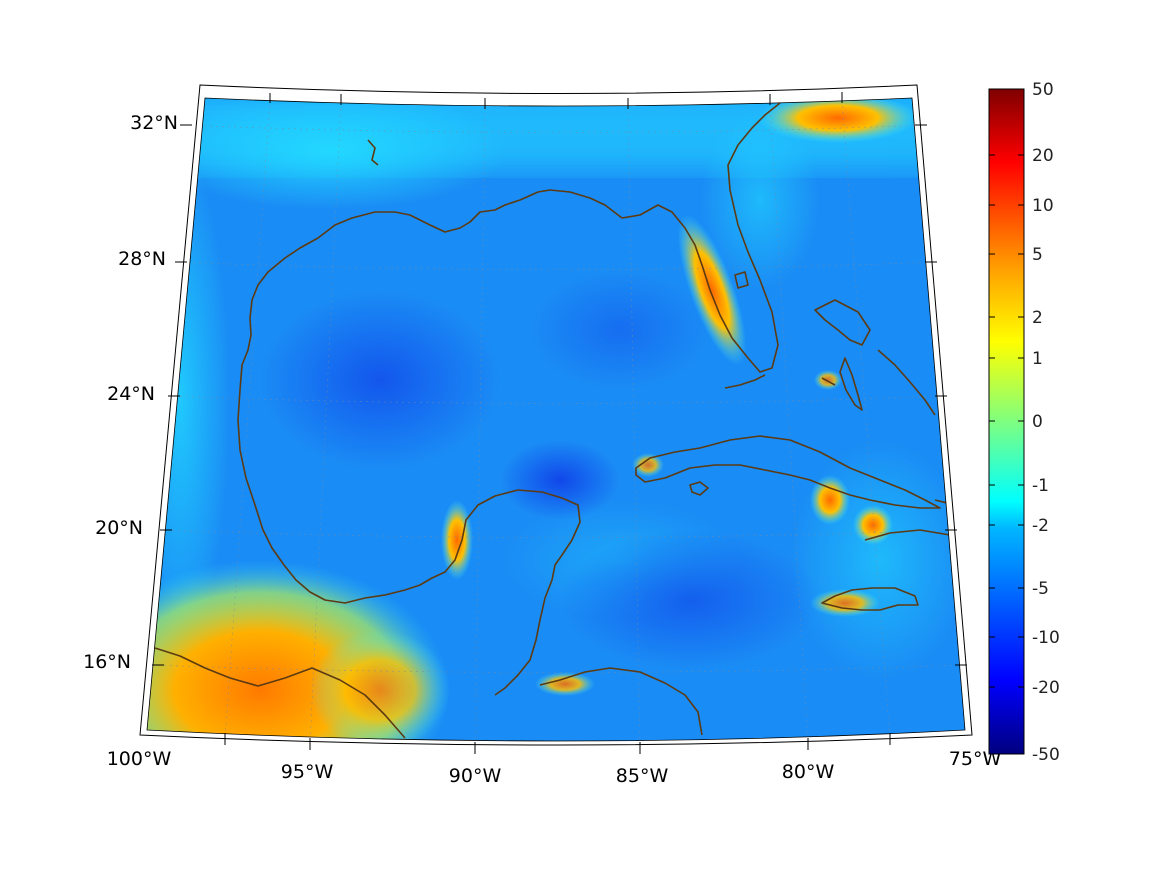 This screenshot has height=875, width=1167. Describe the element at coordinates (642, 776) in the screenshot. I see `lon-label-85w: 85°W` at that location.